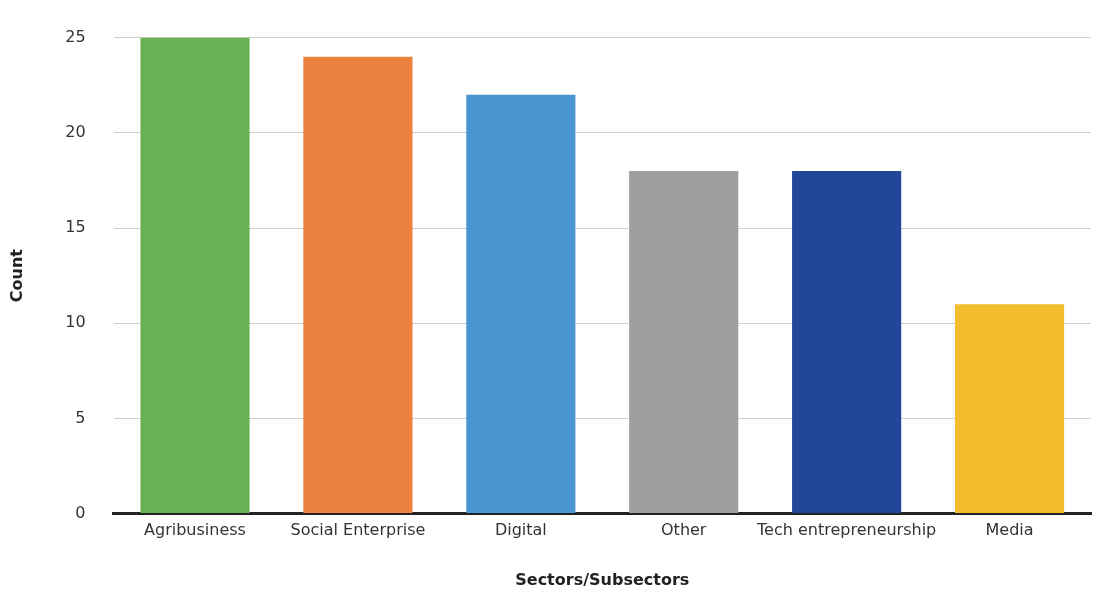 The height and width of the screenshot is (598, 1099). Describe the element at coordinates (75, 227) in the screenshot. I see `y-tick-label: 15` at that location.